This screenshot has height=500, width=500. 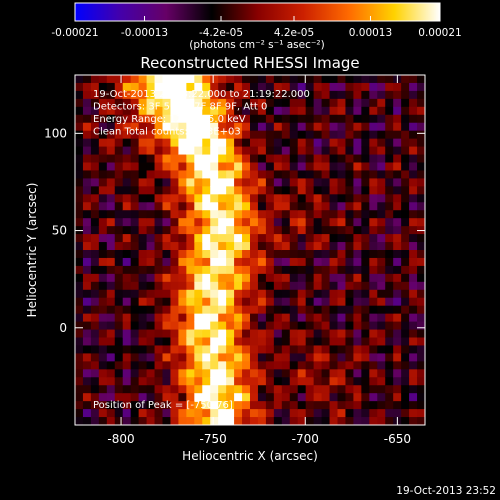 I want to click on annotation-line: Detectors: 3F 5F 6F 7F 8F 9F, Att 0, so click(x=180, y=107).